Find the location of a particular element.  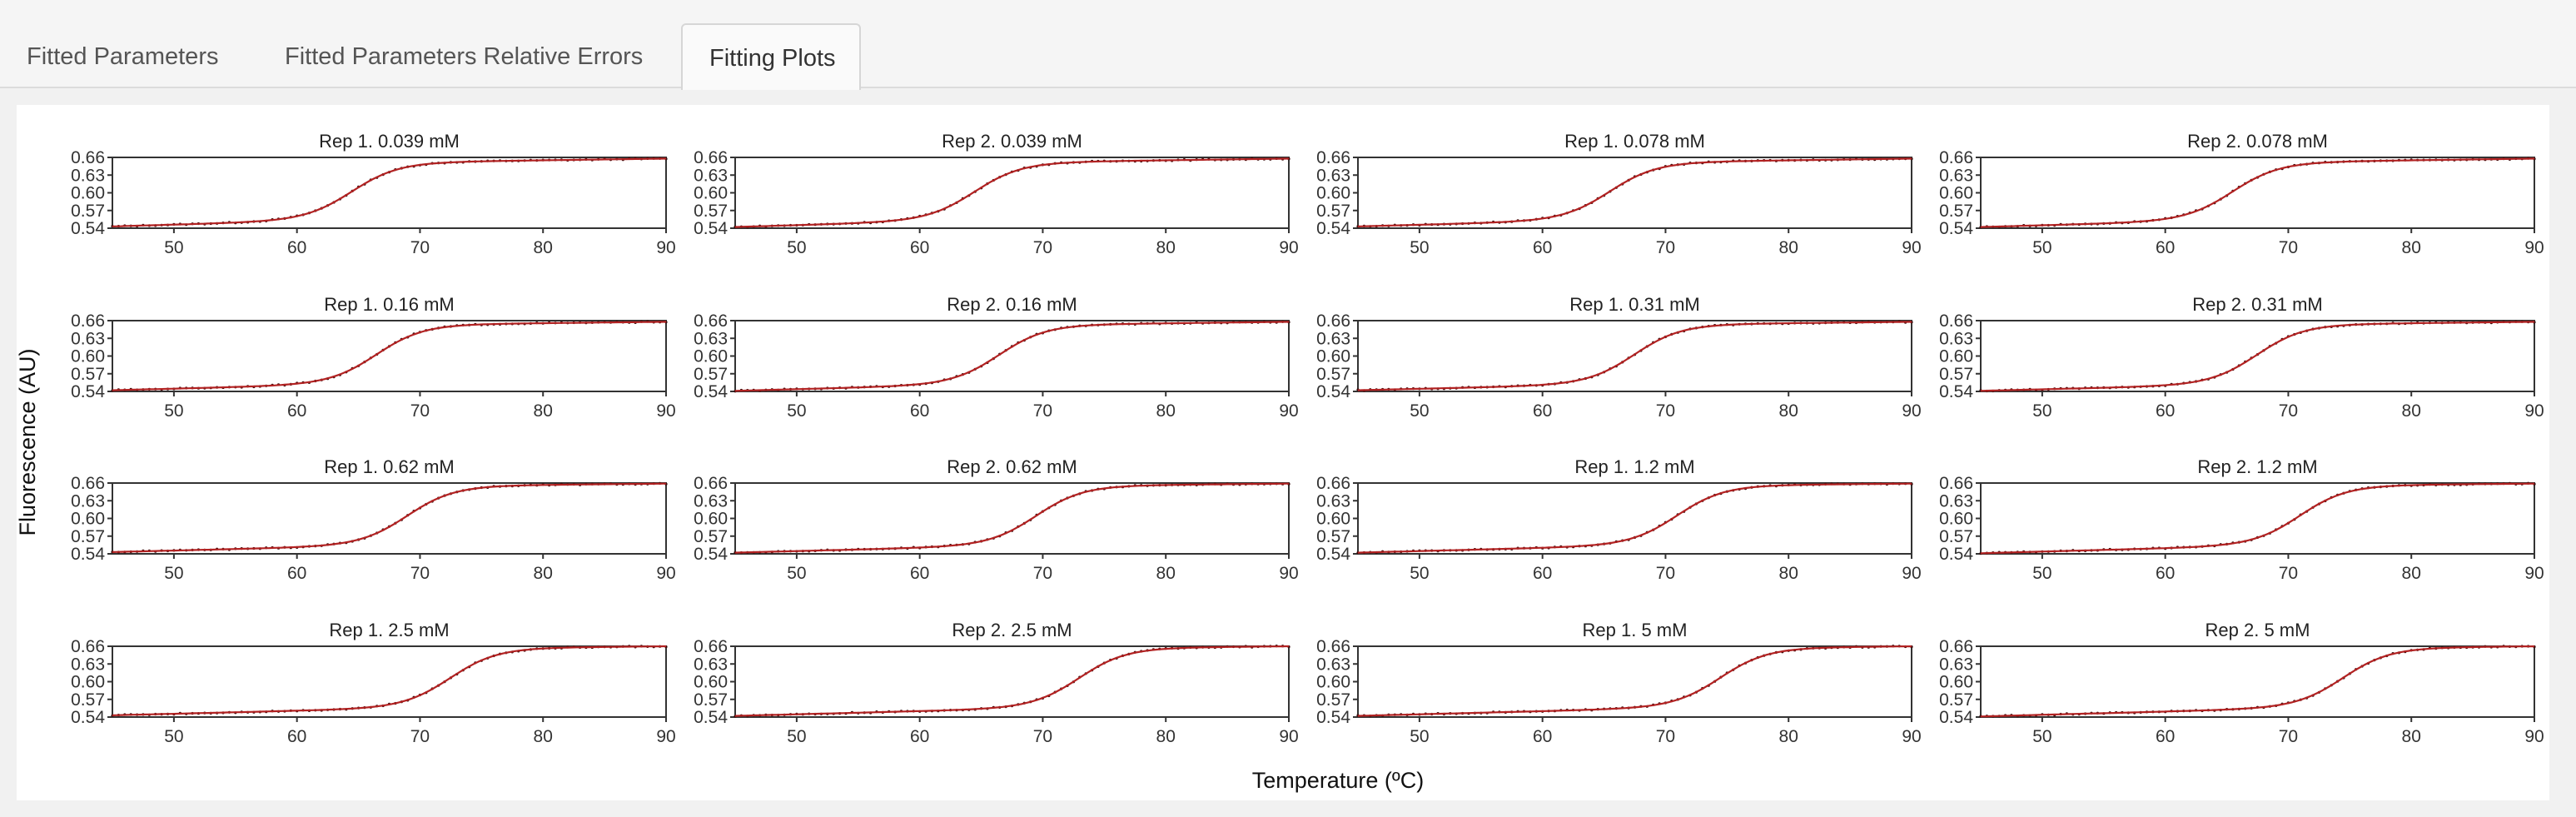

panel-title: Rep 2. 5 mM is located at coordinates (2258, 630).